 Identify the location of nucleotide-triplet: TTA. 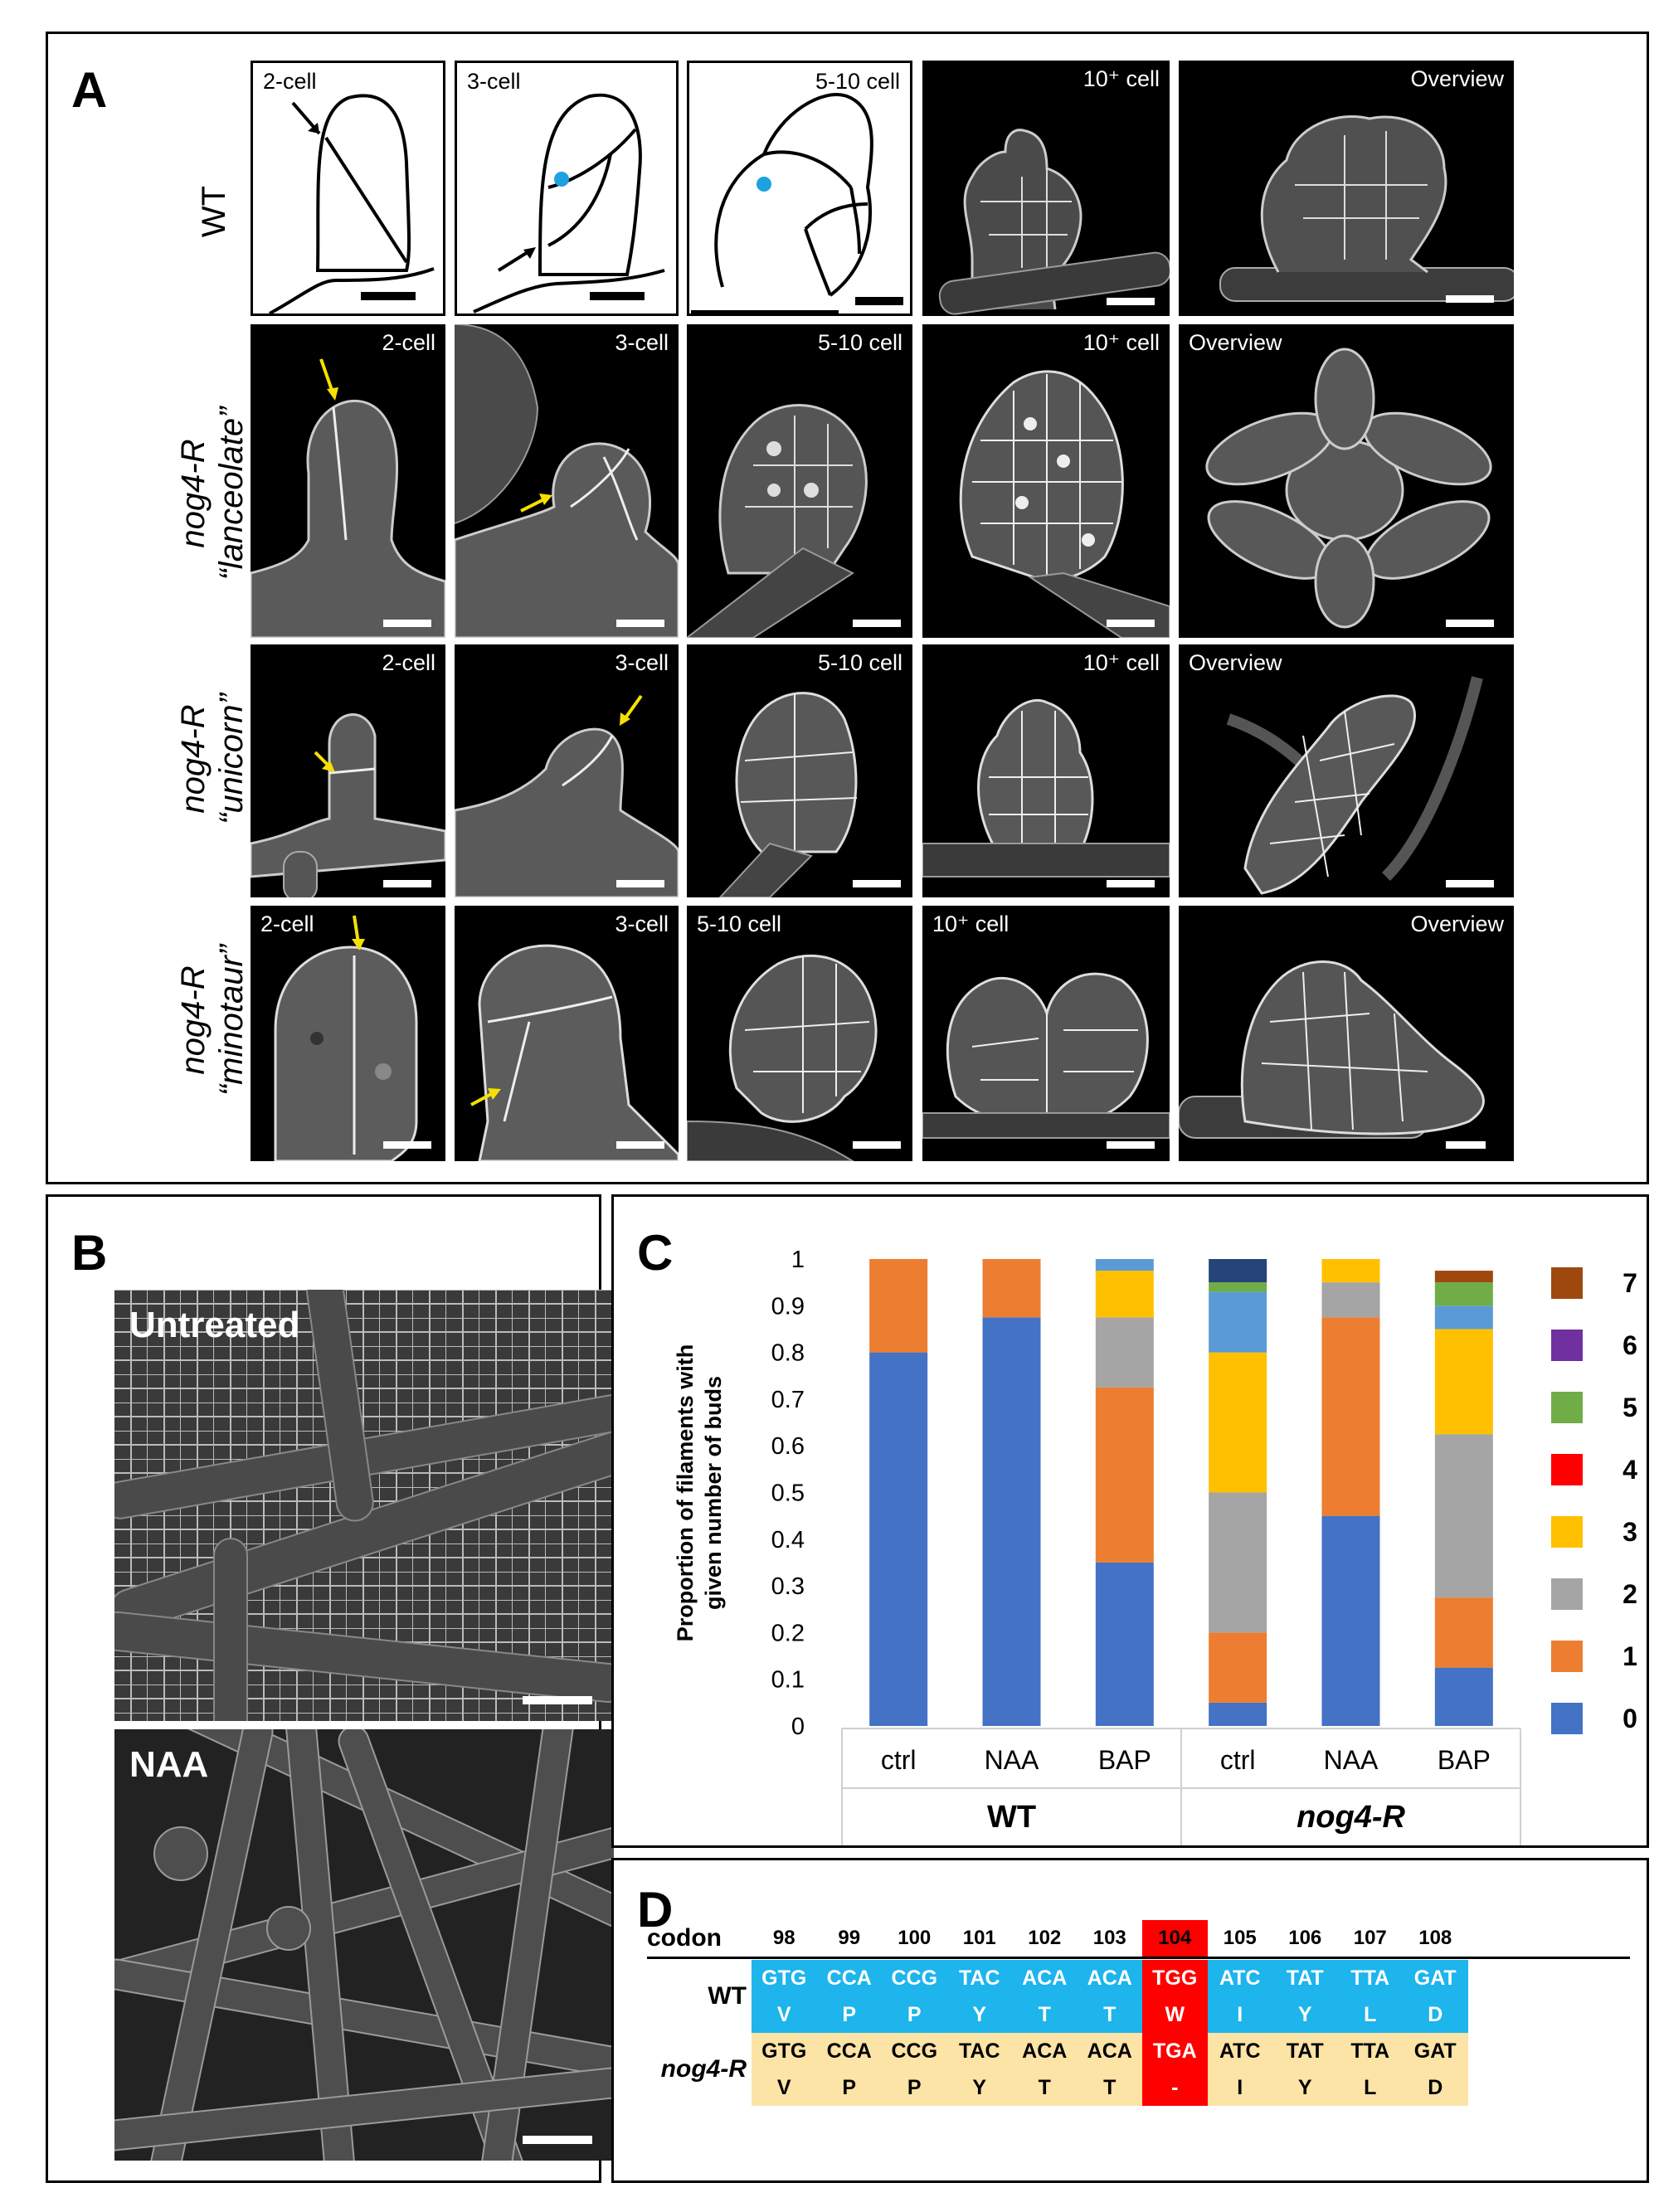
(1370, 2051).